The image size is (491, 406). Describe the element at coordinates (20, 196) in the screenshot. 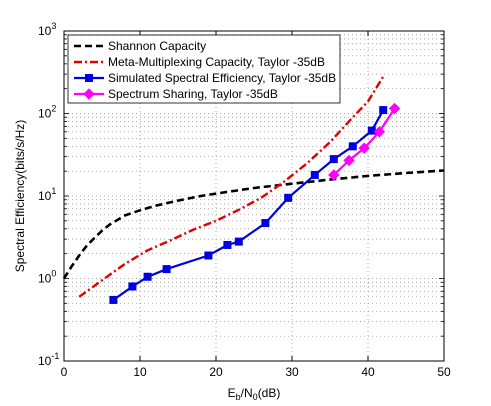

I see `y-axis-label: Spectral Efficiency(bits/s/Hz)` at that location.